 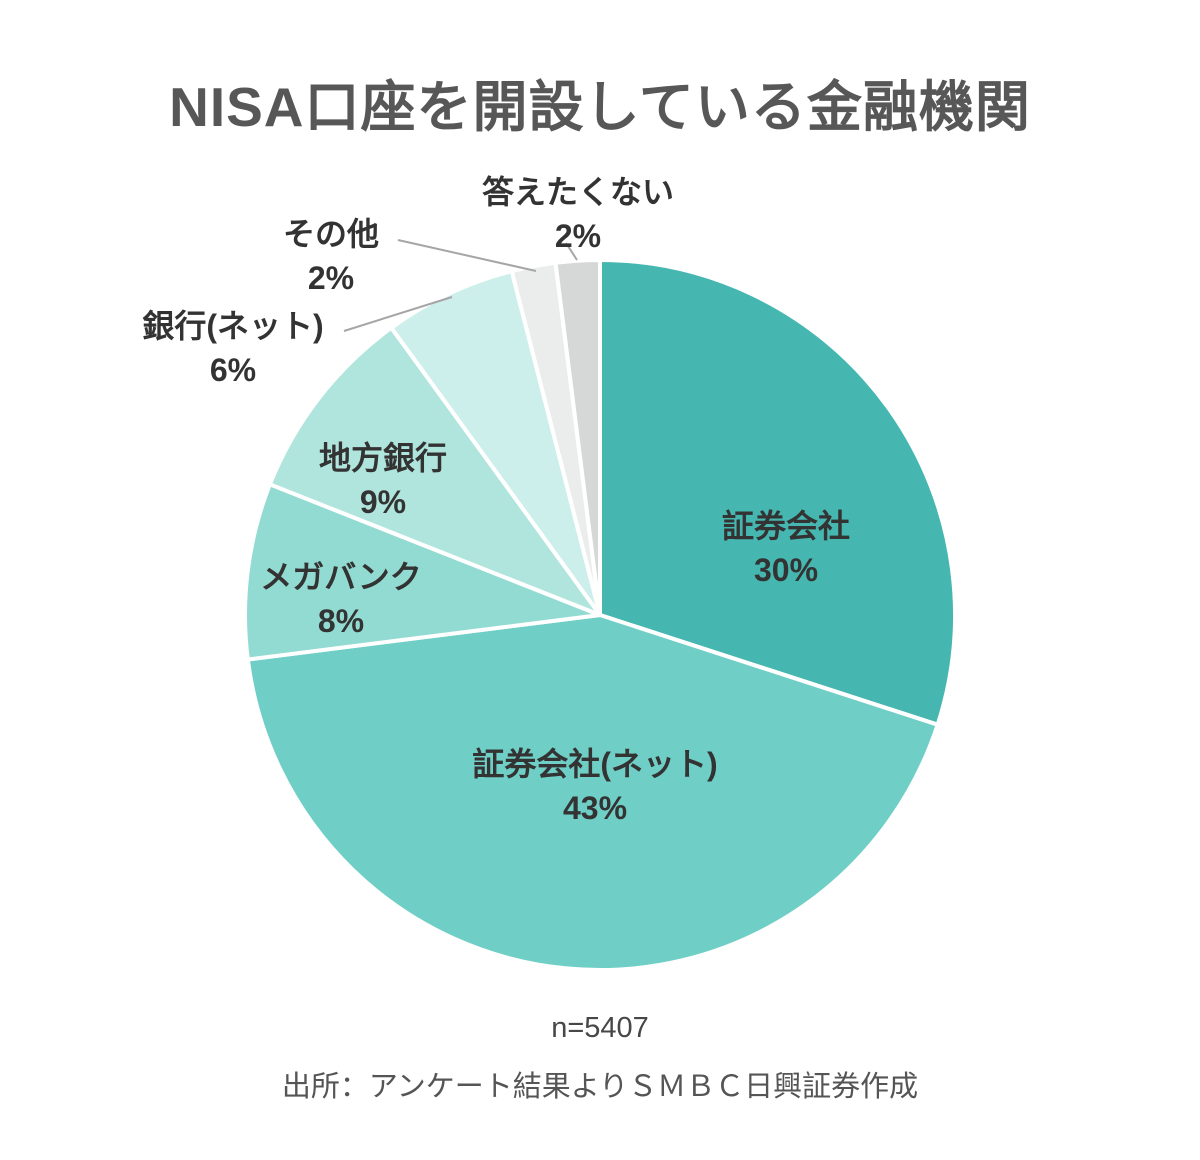 I want to click on slice-label-6: 答えたくない 2%, so click(x=578, y=214).